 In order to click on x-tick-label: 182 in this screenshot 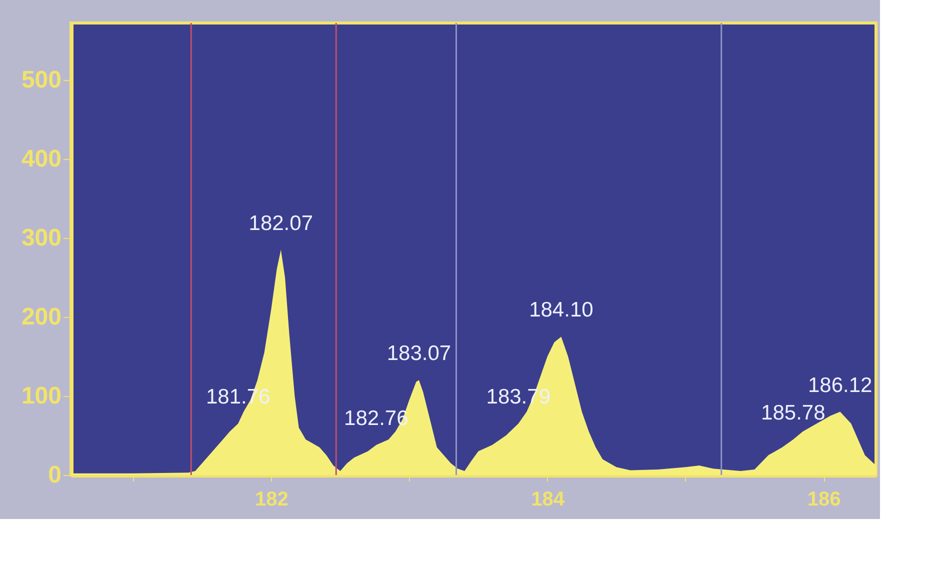, I will do `click(271, 499)`.